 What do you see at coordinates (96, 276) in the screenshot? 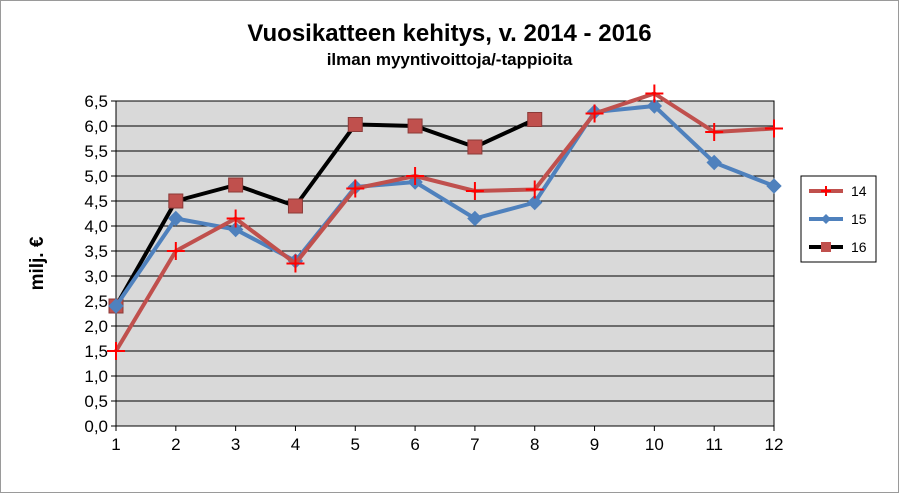
I see `y-tick-label: 3,0` at bounding box center [96, 276].